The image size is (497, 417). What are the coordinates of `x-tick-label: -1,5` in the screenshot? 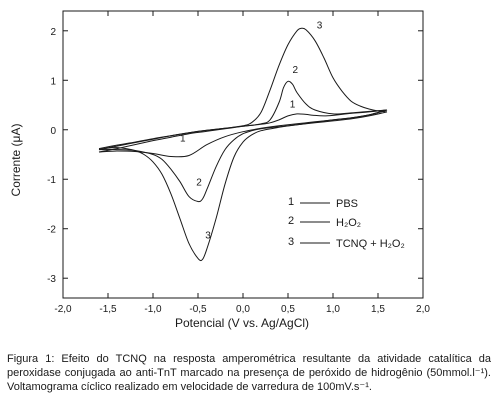 It's located at (108, 309).